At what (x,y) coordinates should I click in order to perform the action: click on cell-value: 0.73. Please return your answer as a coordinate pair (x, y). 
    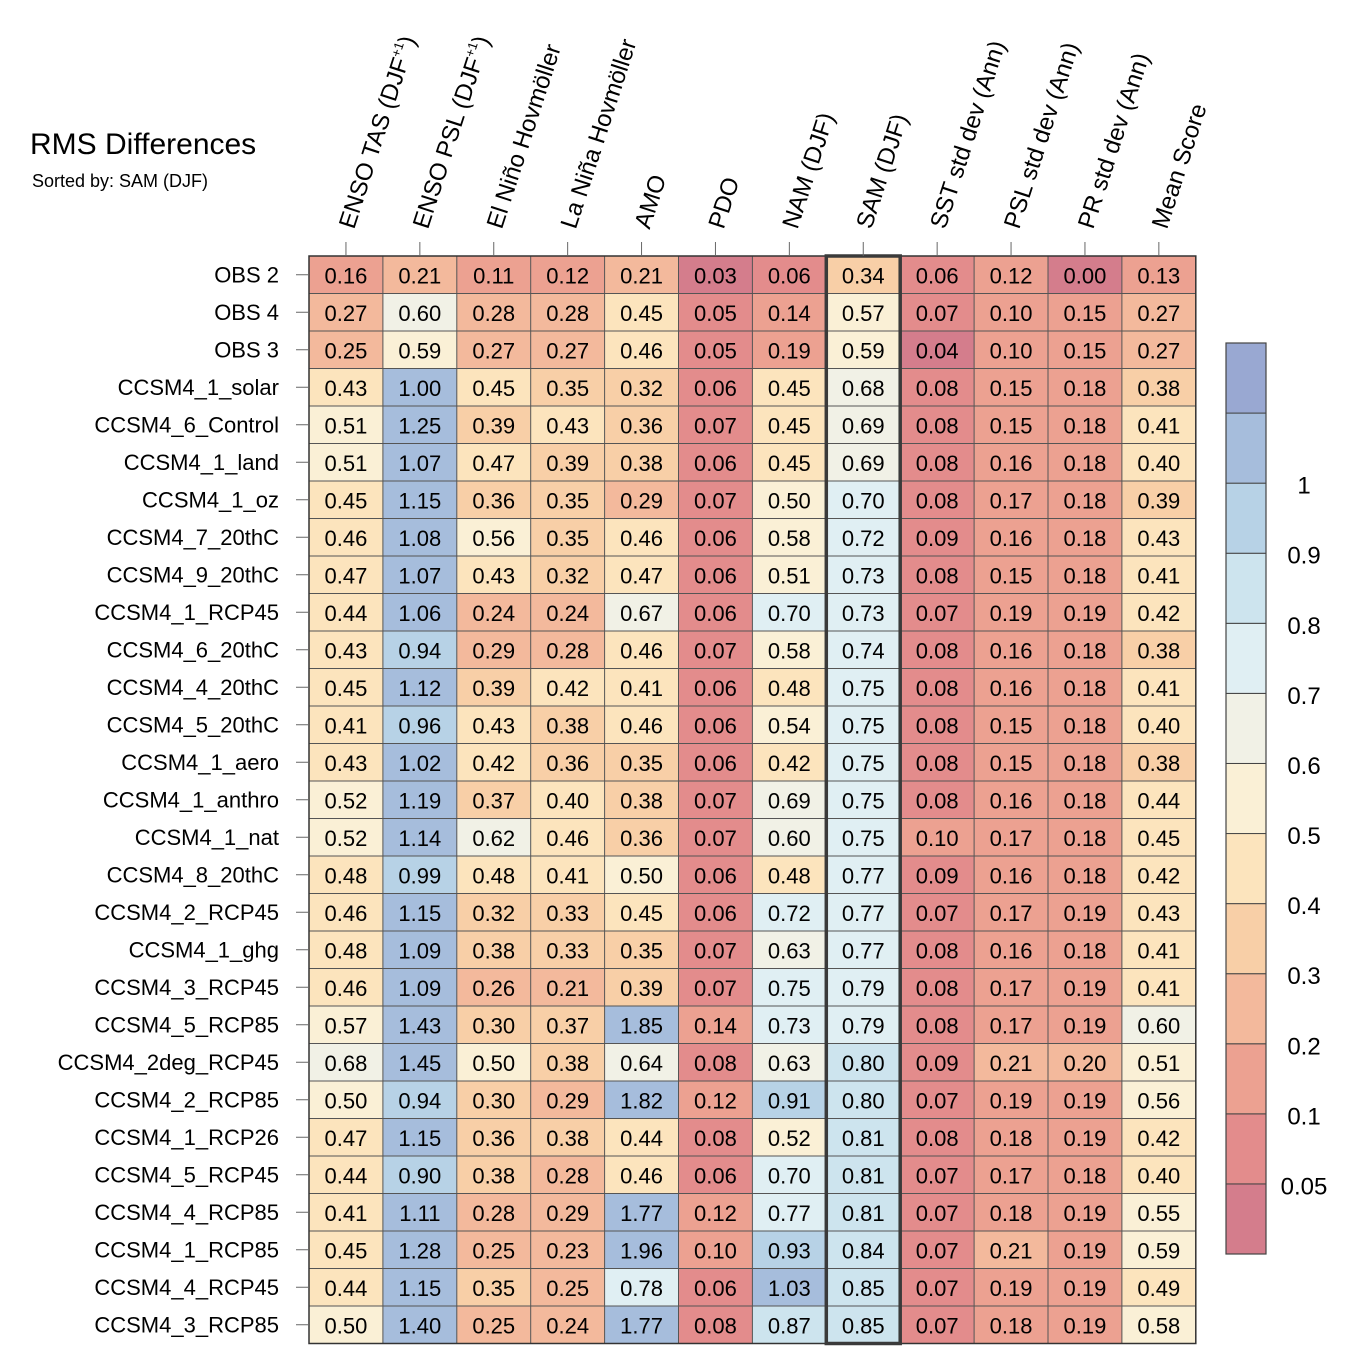
    Looking at the image, I should click on (863, 613).